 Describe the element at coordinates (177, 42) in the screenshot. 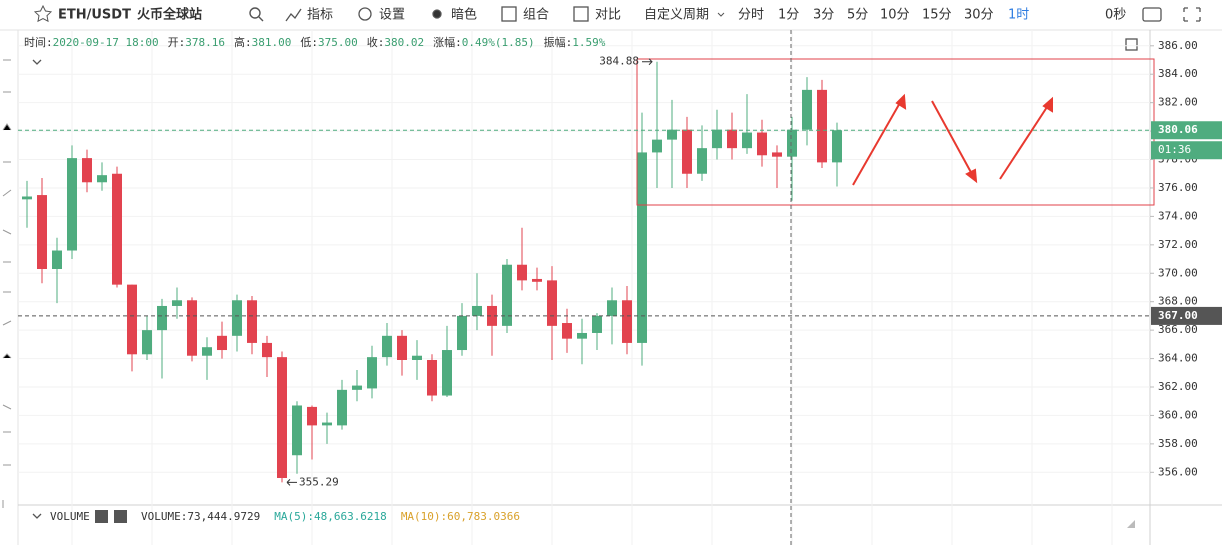

I see `info-label: 开:` at that location.